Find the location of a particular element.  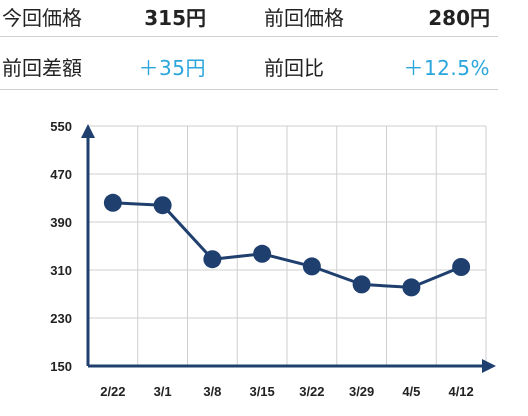

ratio-label: 前回比 is located at coordinates (294, 68).